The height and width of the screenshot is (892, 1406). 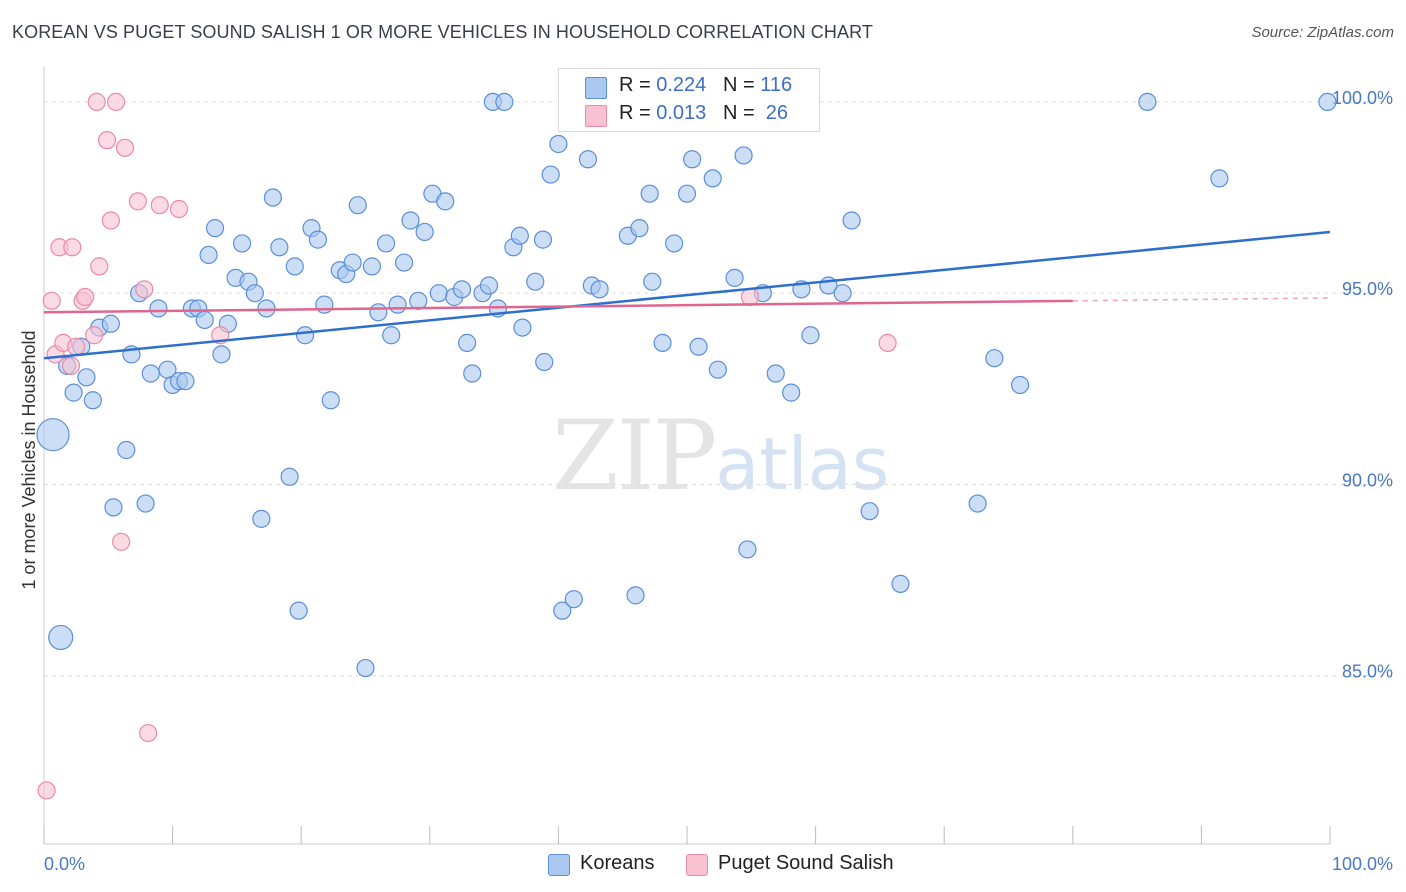 I want to click on legend-row-koreans: R = 0.224 N = 116, so click(x=688, y=87).